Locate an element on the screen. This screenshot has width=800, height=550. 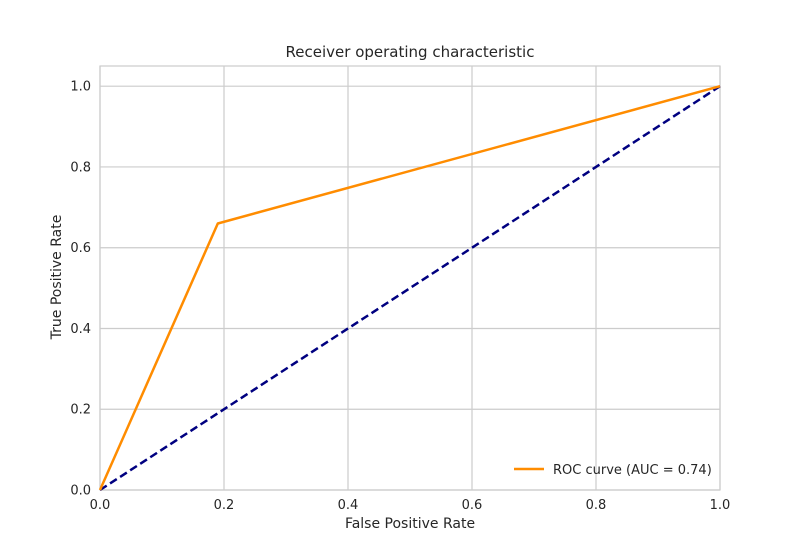
x-tick-label: 0.8 is located at coordinates (596, 505).